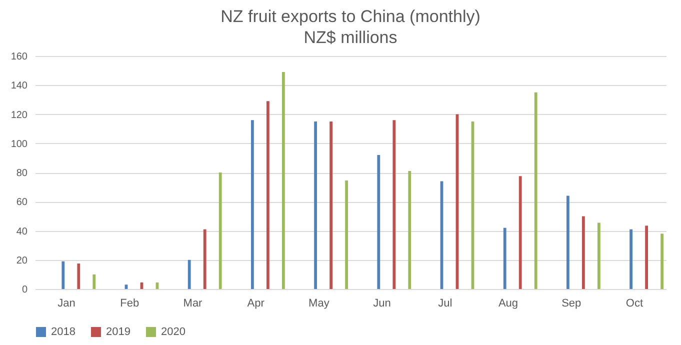 Image resolution: width=681 pixels, height=345 pixels. What do you see at coordinates (19, 144) in the screenshot?
I see `y-tick-label: 100` at bounding box center [19, 144].